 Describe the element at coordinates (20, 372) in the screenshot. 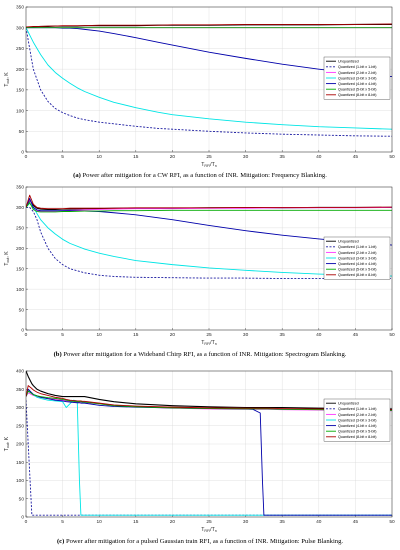

I see `y-tick-label: 400` at that location.